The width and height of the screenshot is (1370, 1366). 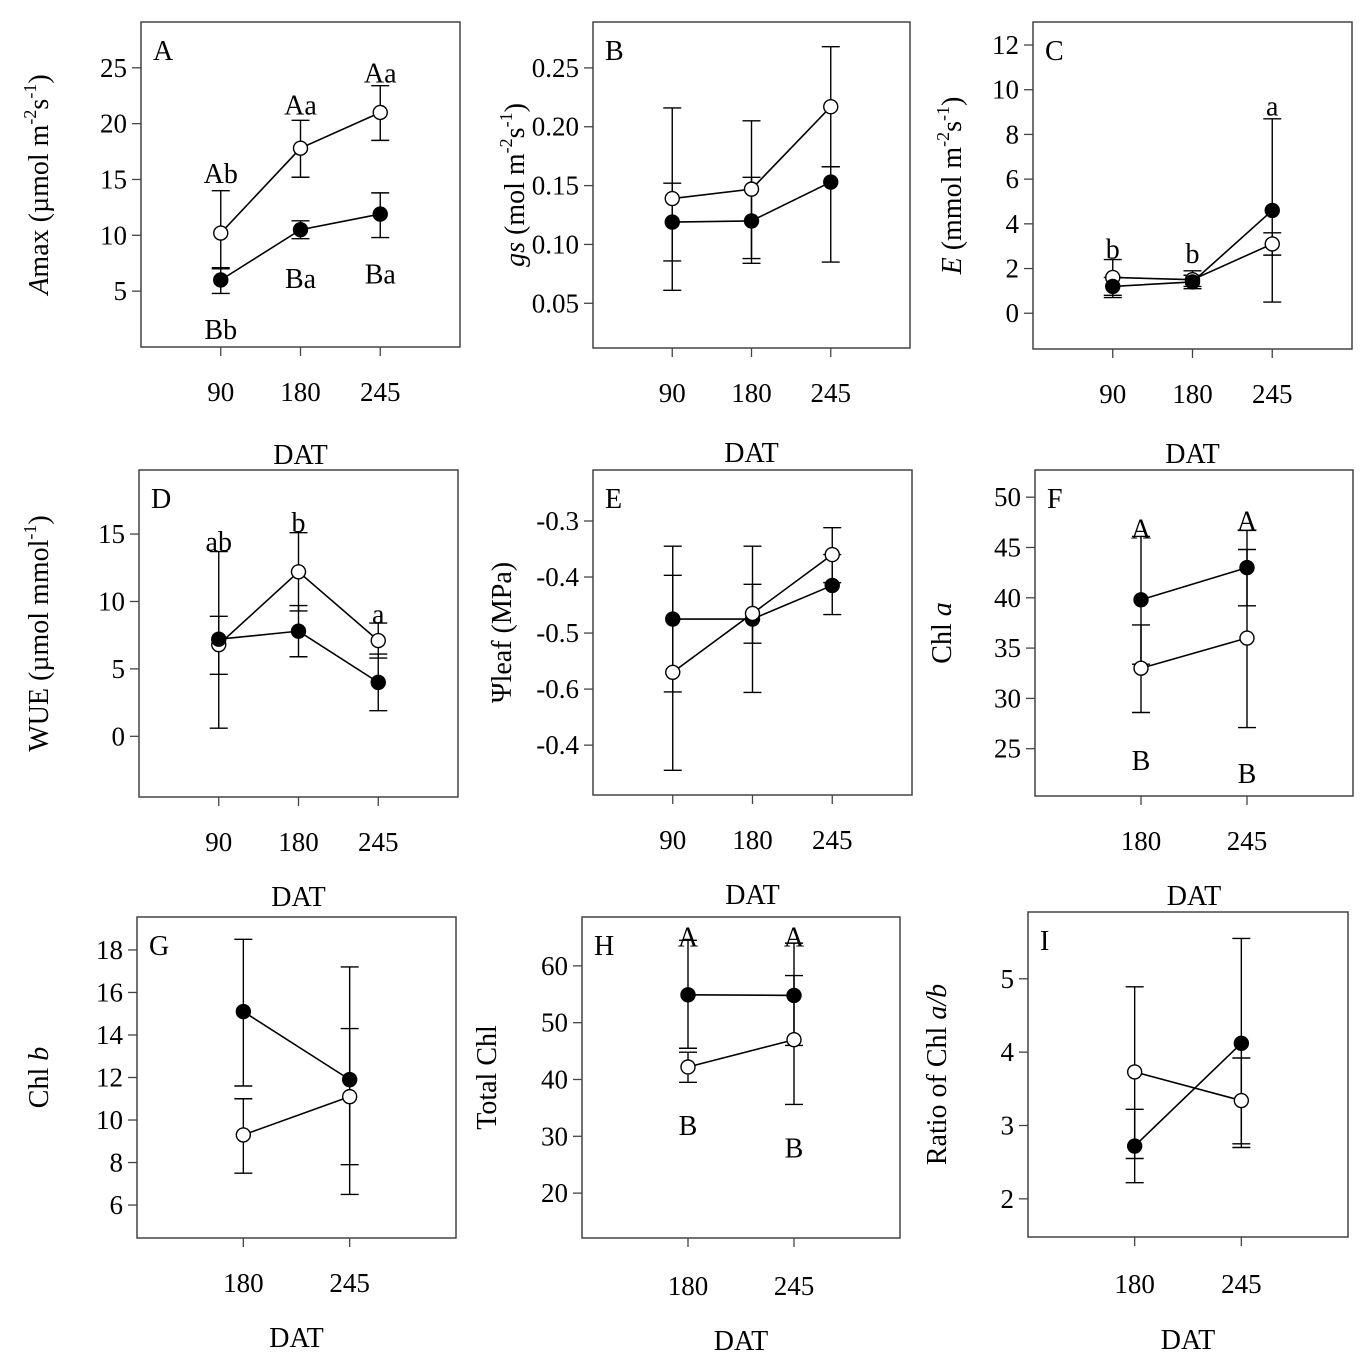 What do you see at coordinates (1054, 51) in the screenshot?
I see `panel-letter: C` at bounding box center [1054, 51].